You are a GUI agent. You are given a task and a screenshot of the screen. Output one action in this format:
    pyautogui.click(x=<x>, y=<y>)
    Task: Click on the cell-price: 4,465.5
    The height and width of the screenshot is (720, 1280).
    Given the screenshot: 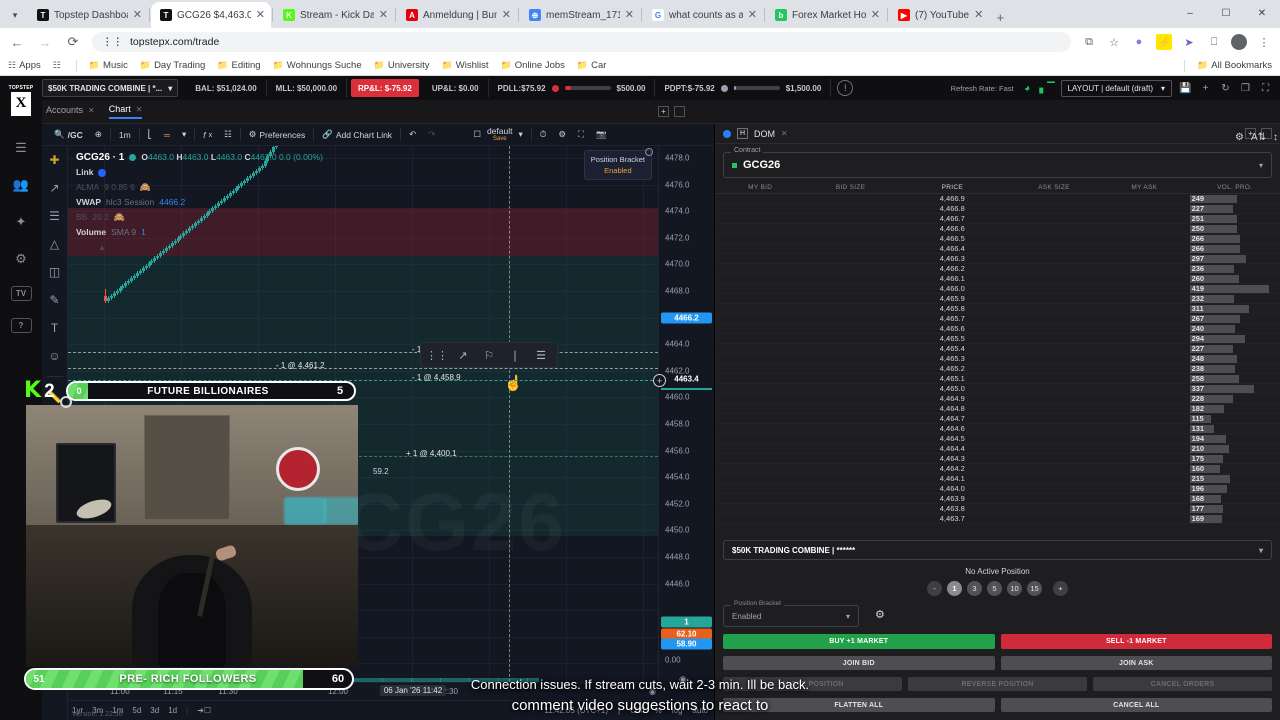 What is the action you would take?
    pyautogui.click(x=952, y=338)
    